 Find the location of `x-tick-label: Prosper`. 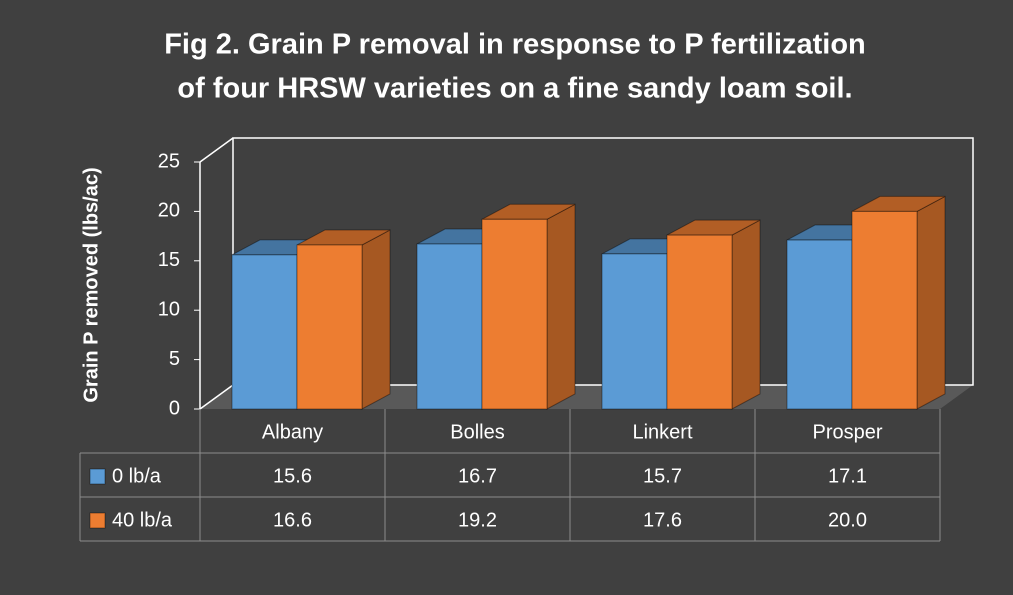

x-tick-label: Prosper is located at coordinates (847, 432).